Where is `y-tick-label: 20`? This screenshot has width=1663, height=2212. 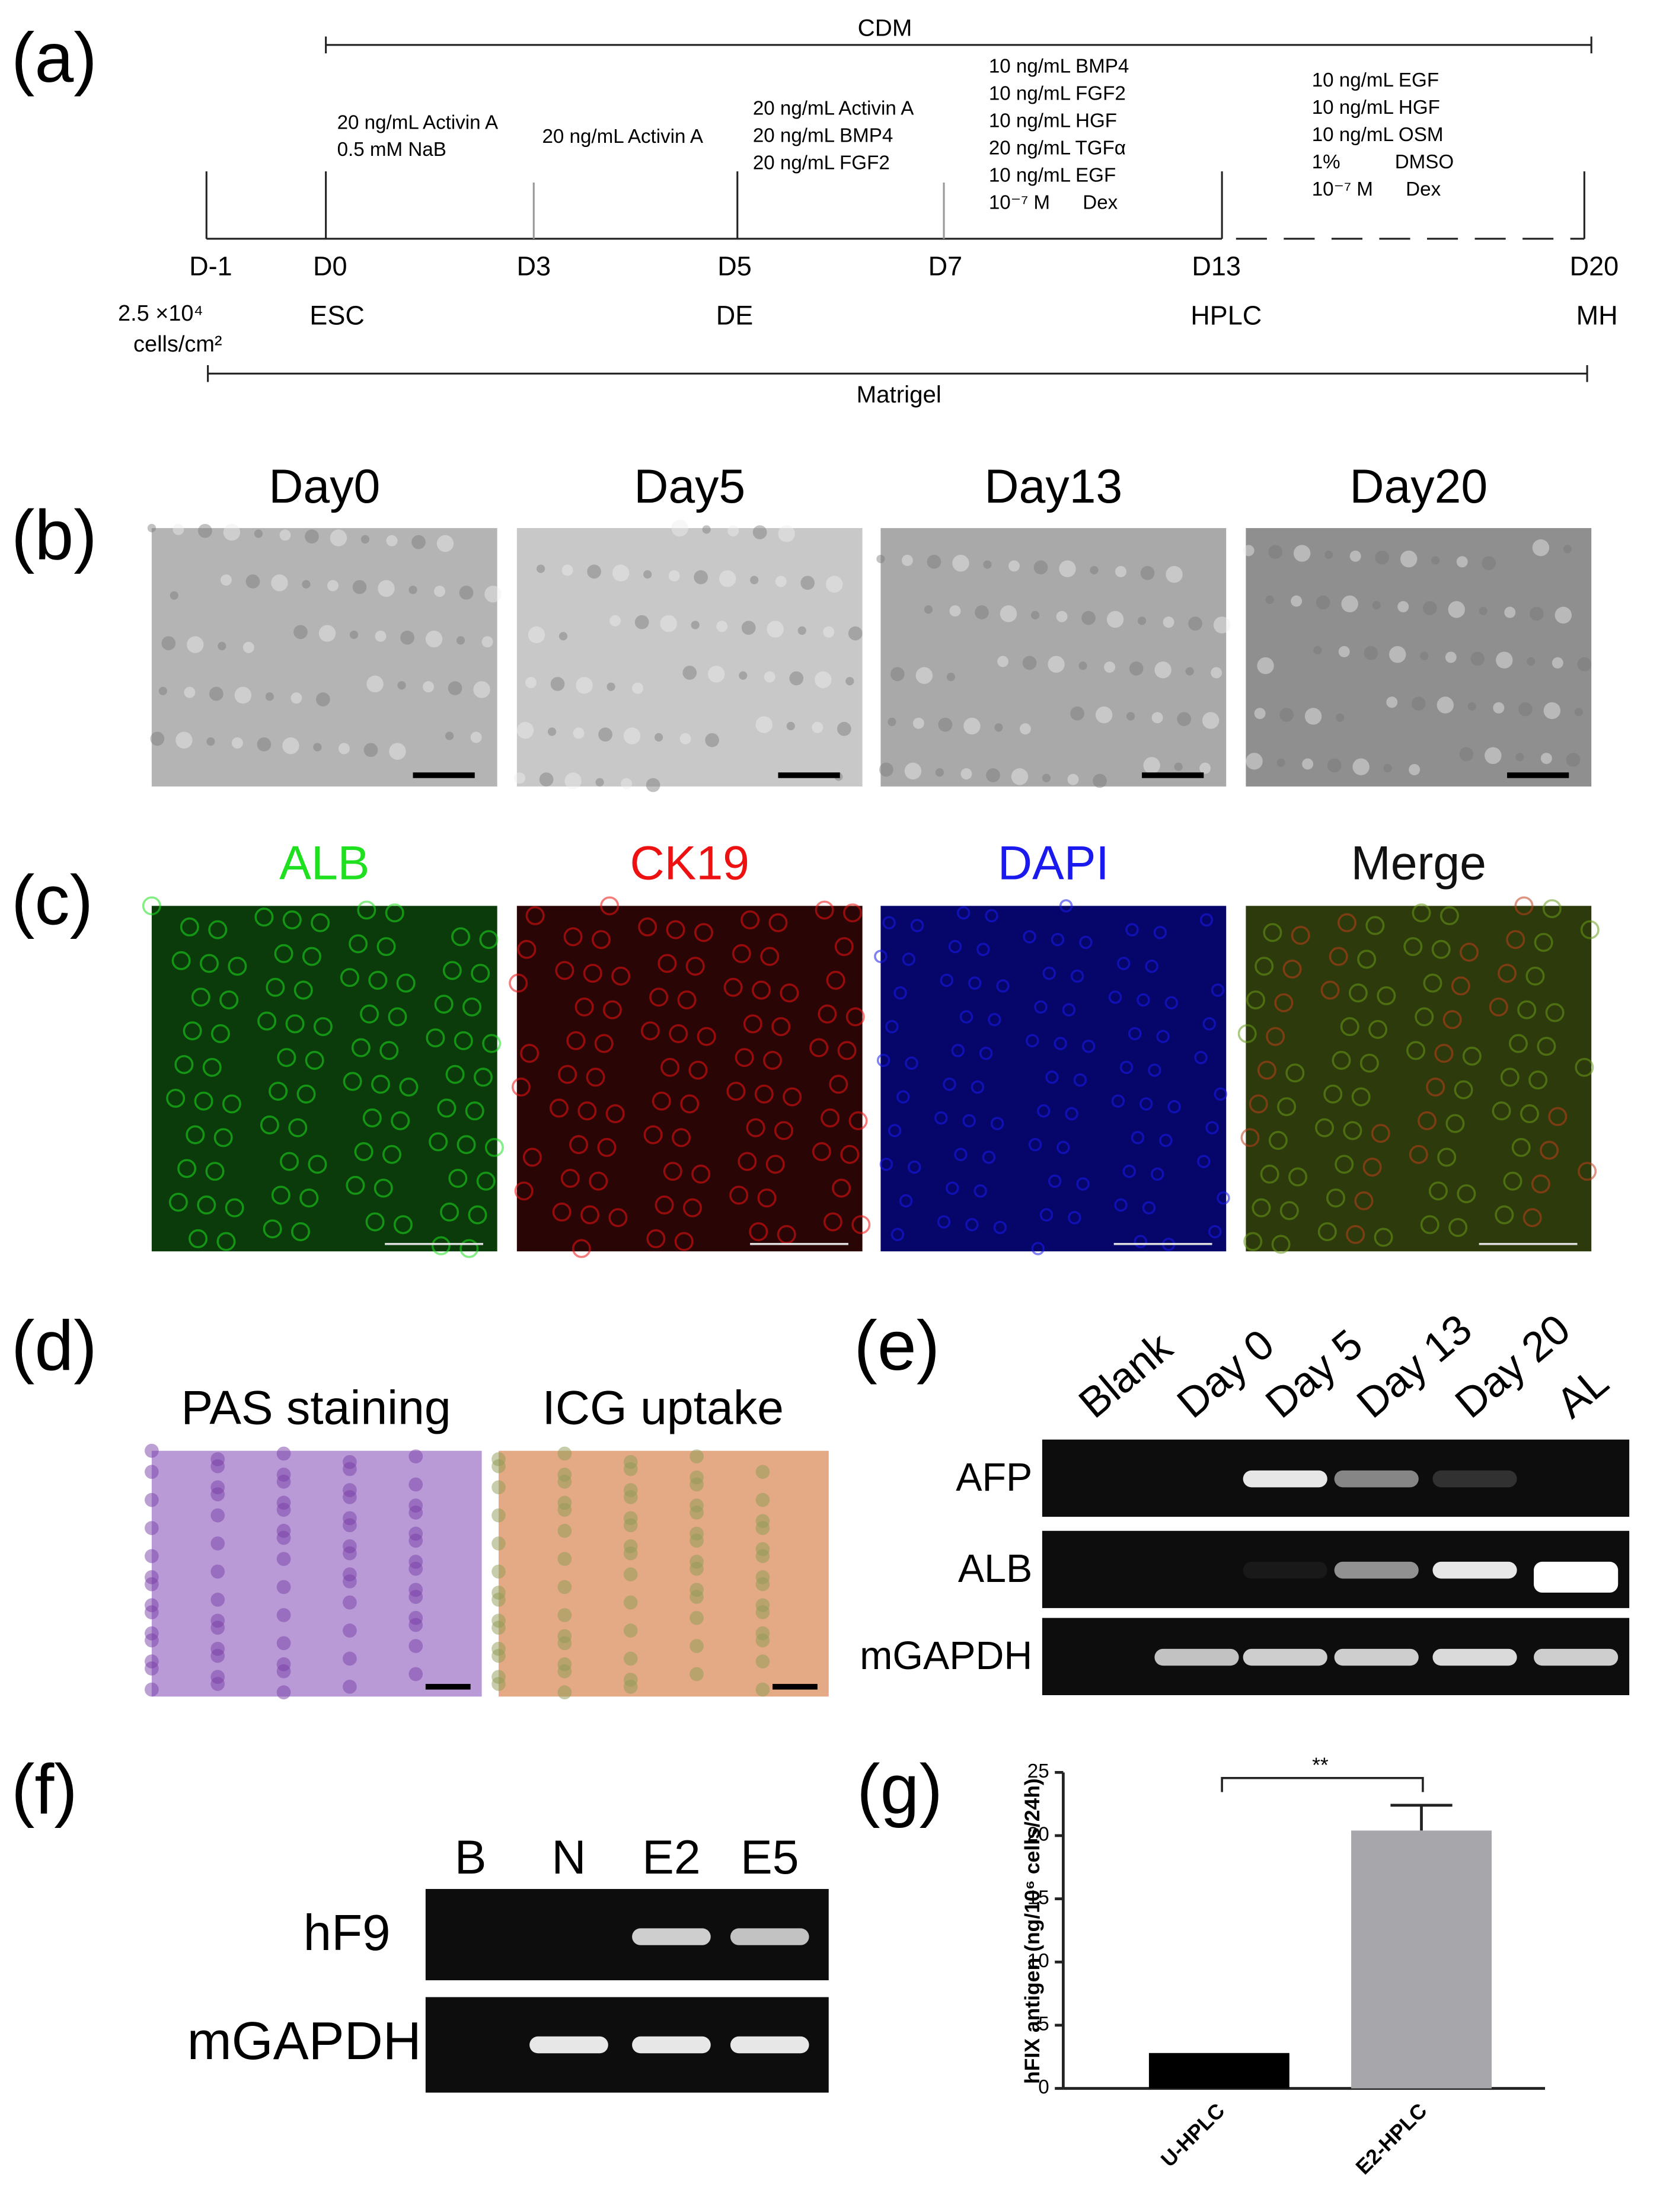
y-tick-label: 20 is located at coordinates (1038, 1835).